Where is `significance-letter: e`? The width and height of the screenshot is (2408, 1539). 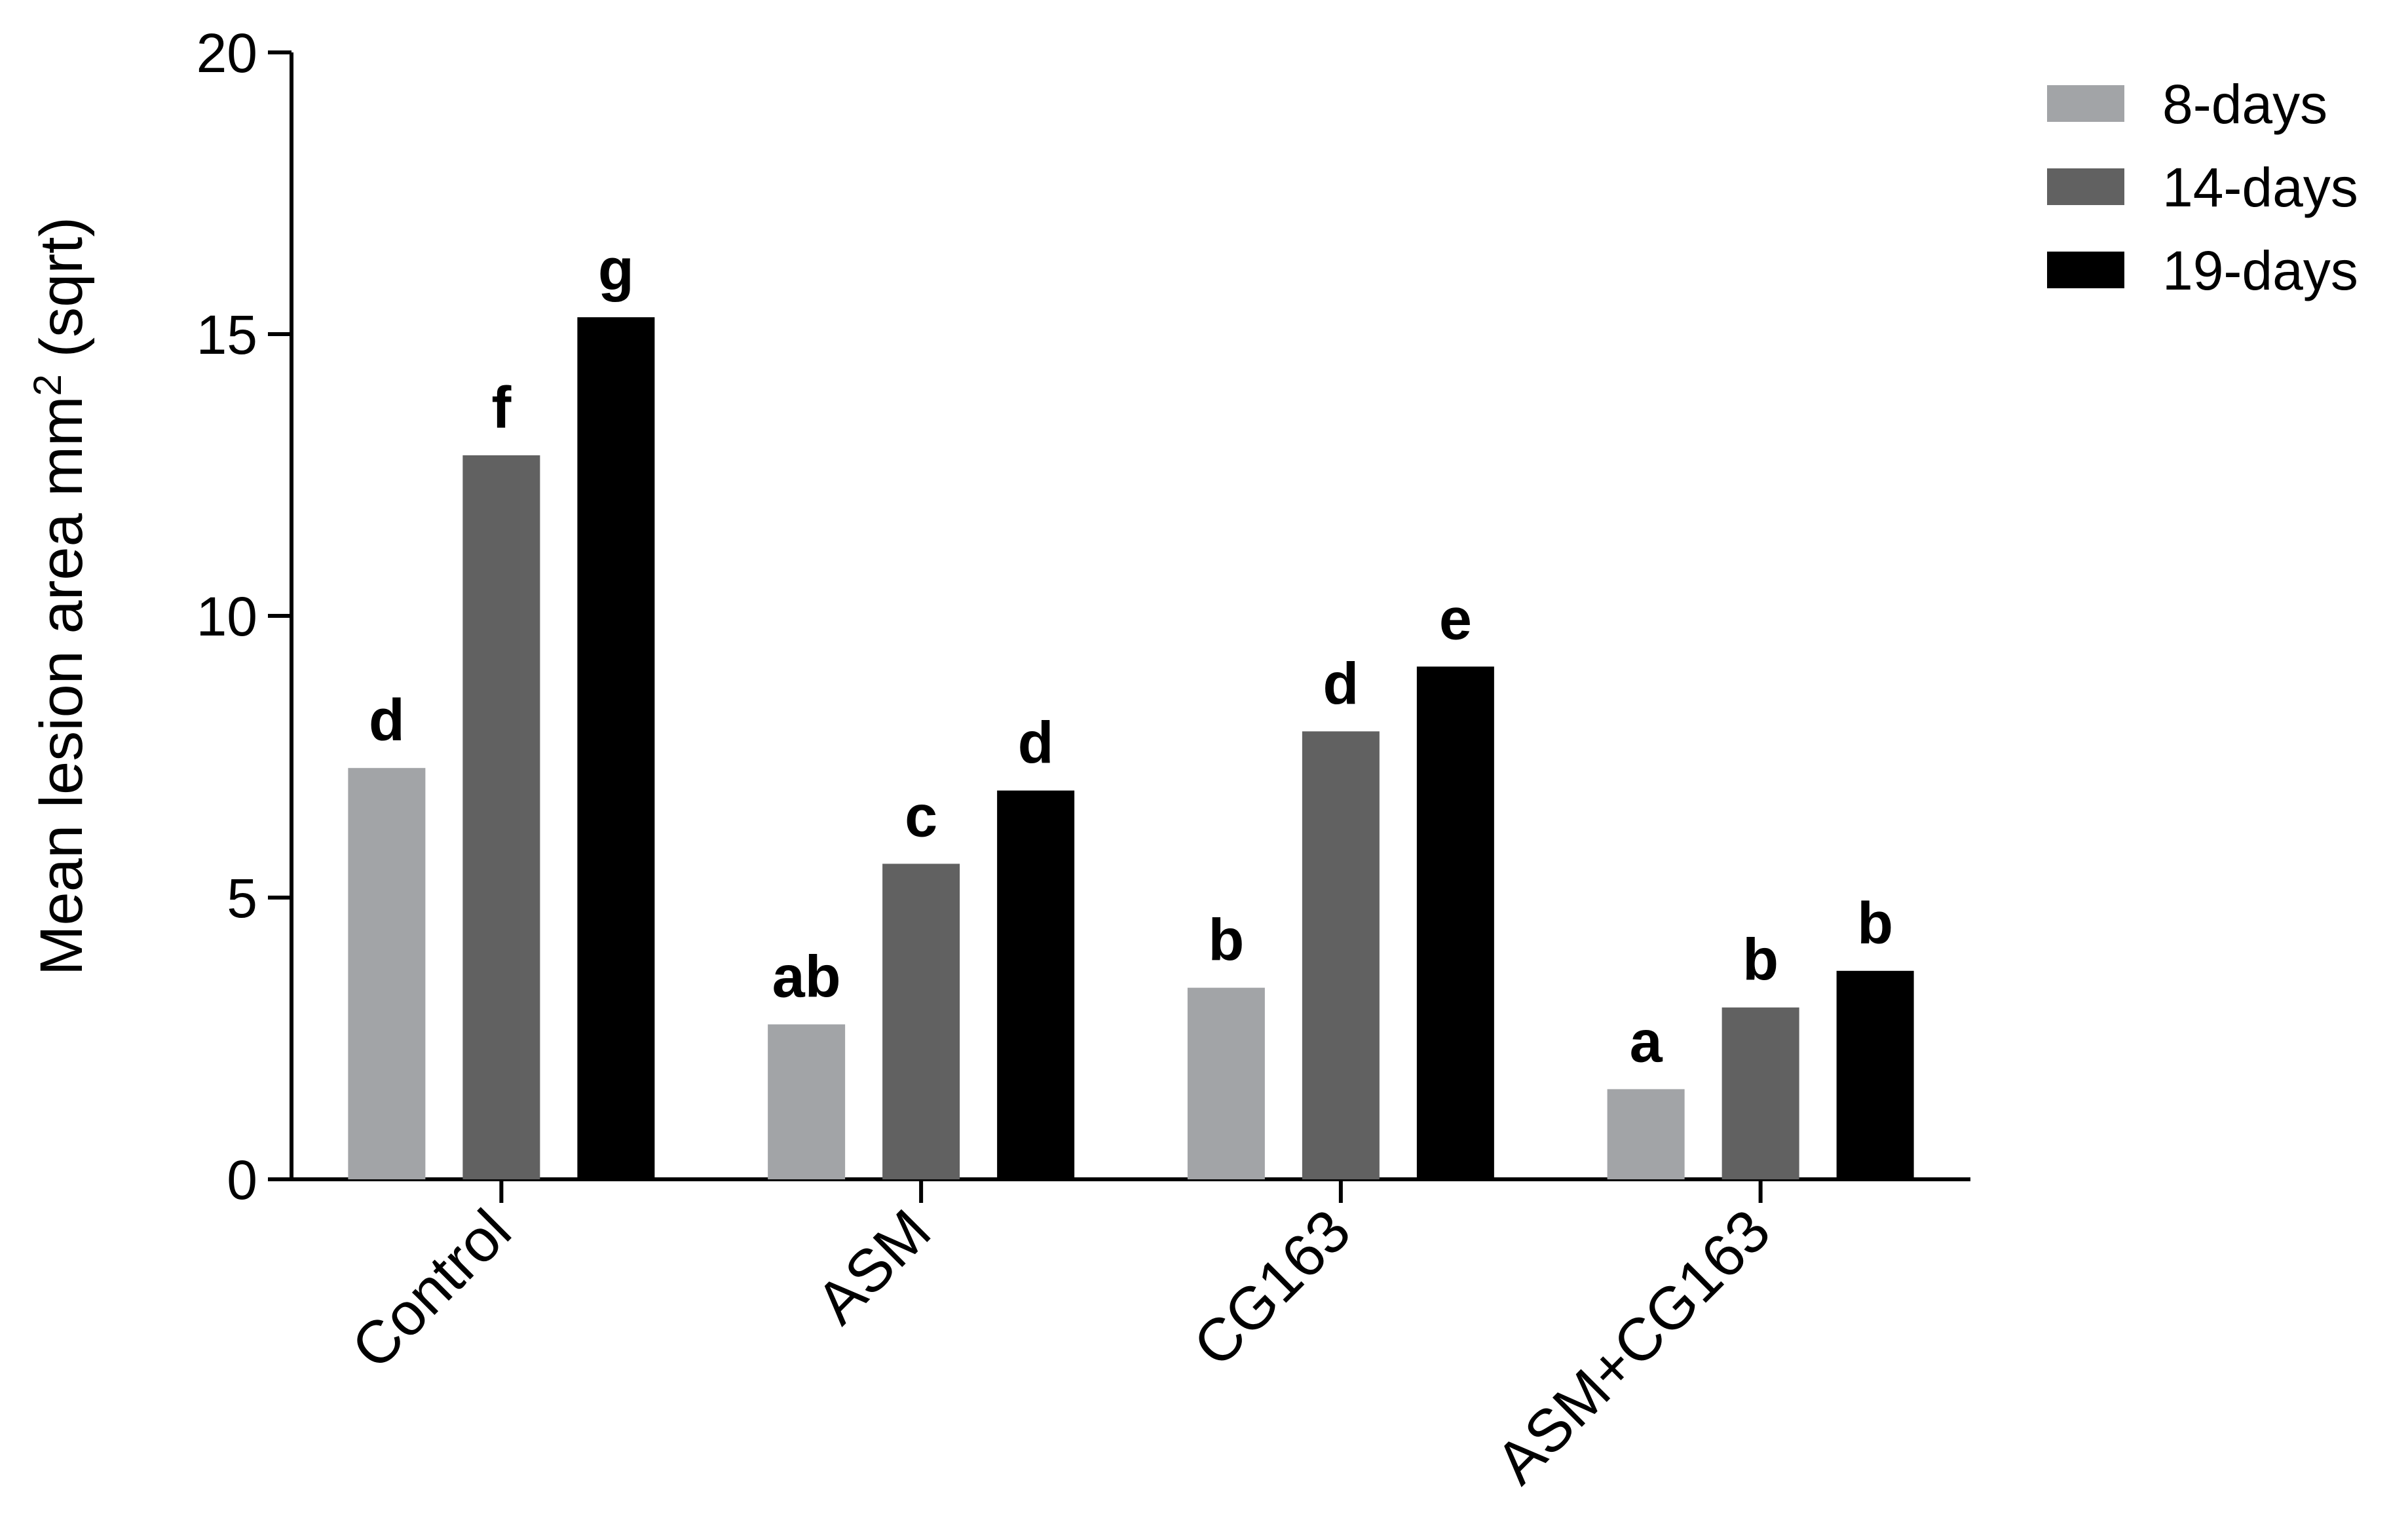 significance-letter: e is located at coordinates (1455, 619).